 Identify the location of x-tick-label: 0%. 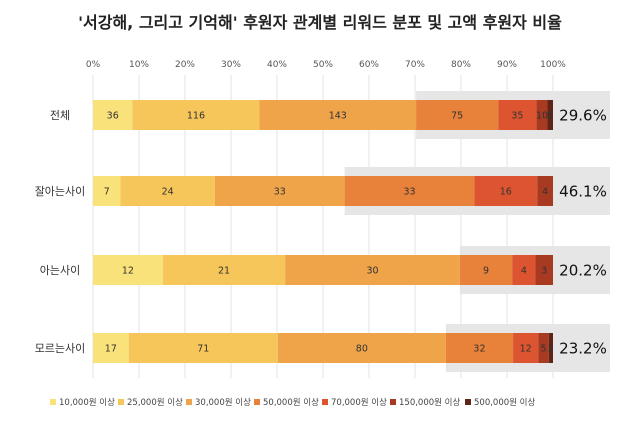
(93, 65).